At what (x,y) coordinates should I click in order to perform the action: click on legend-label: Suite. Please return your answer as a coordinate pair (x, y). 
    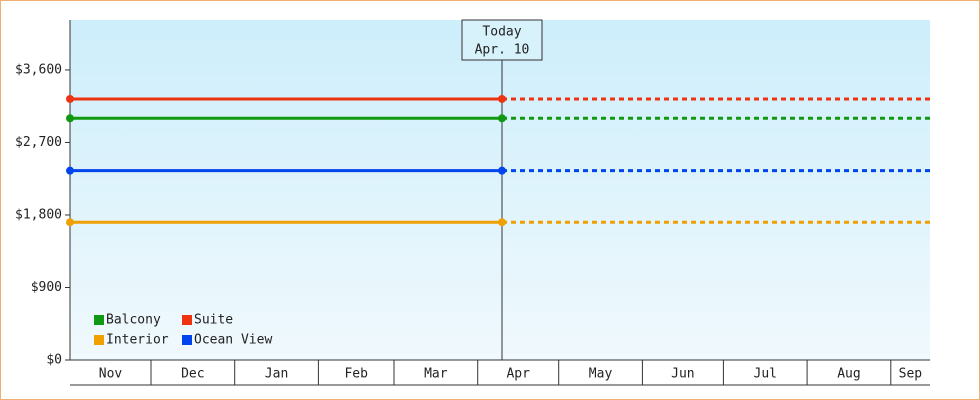
    Looking at the image, I should click on (213, 320).